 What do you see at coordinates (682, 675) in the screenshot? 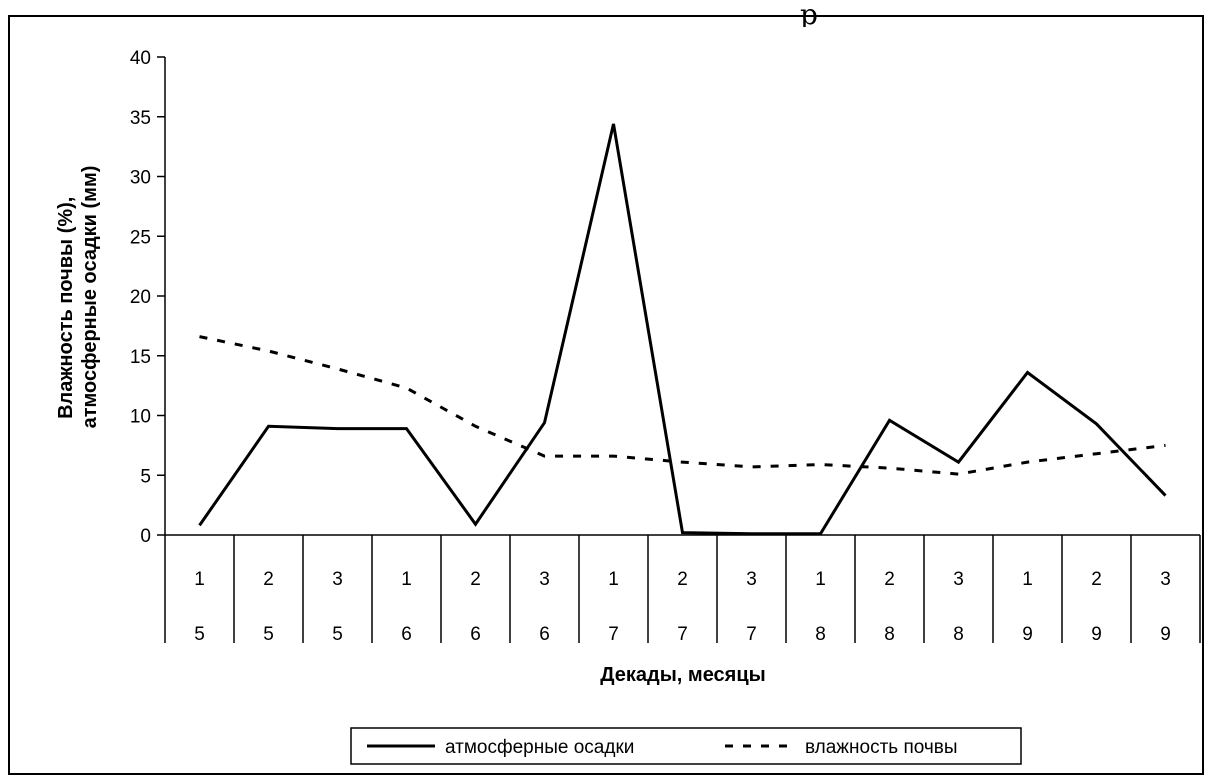
I see `x-axis-title: Декады, месяцы` at bounding box center [682, 675].